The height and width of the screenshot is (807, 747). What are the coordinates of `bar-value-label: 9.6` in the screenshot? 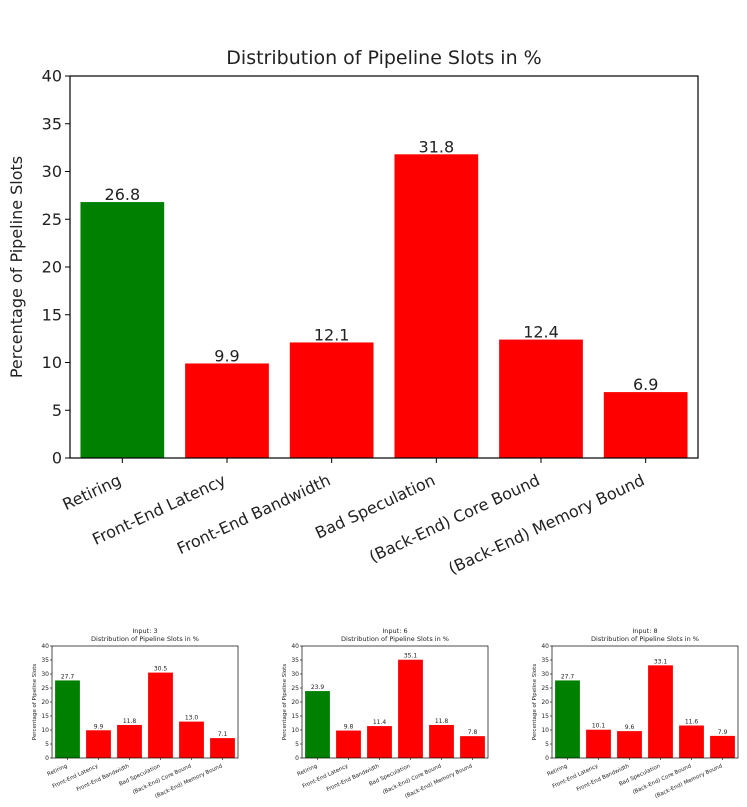 It's located at (630, 727).